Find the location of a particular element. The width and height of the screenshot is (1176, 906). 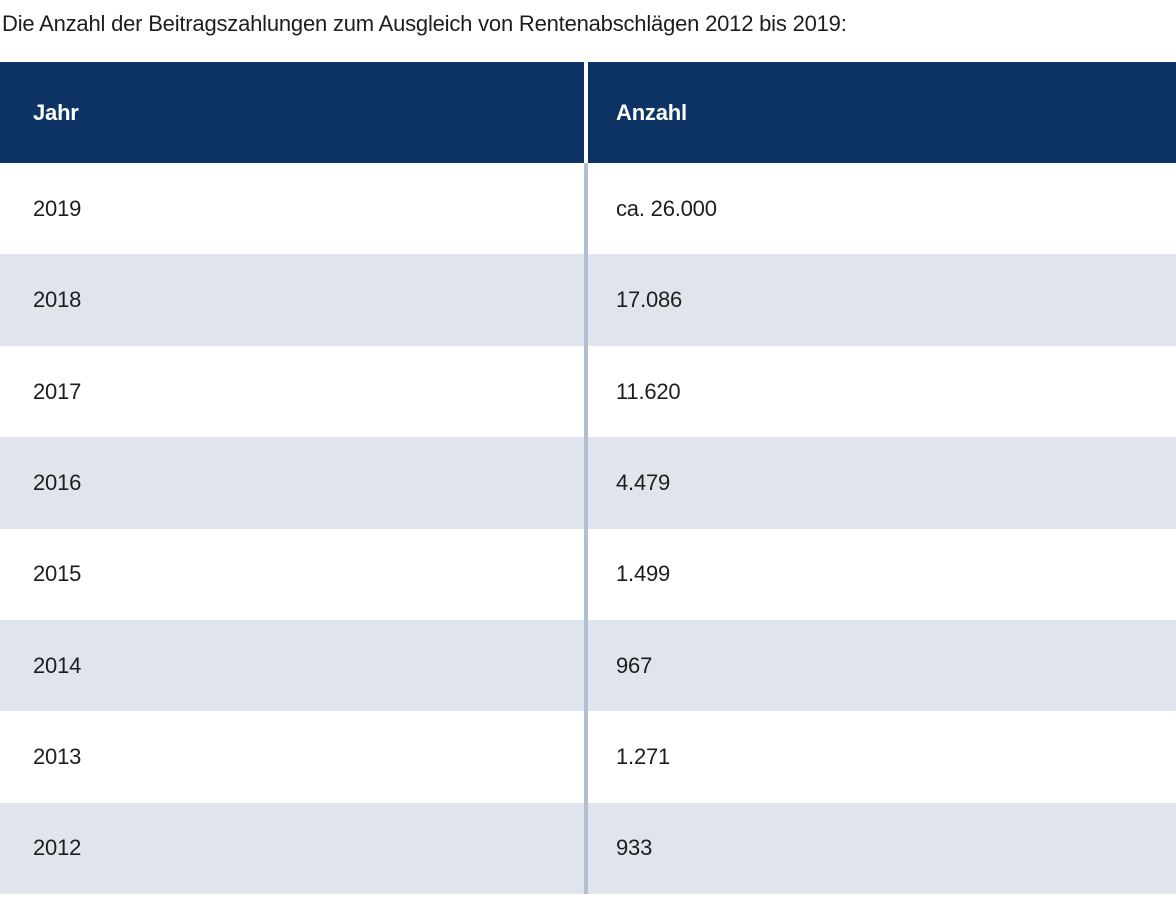

count-cell: 1.499 is located at coordinates (643, 574).